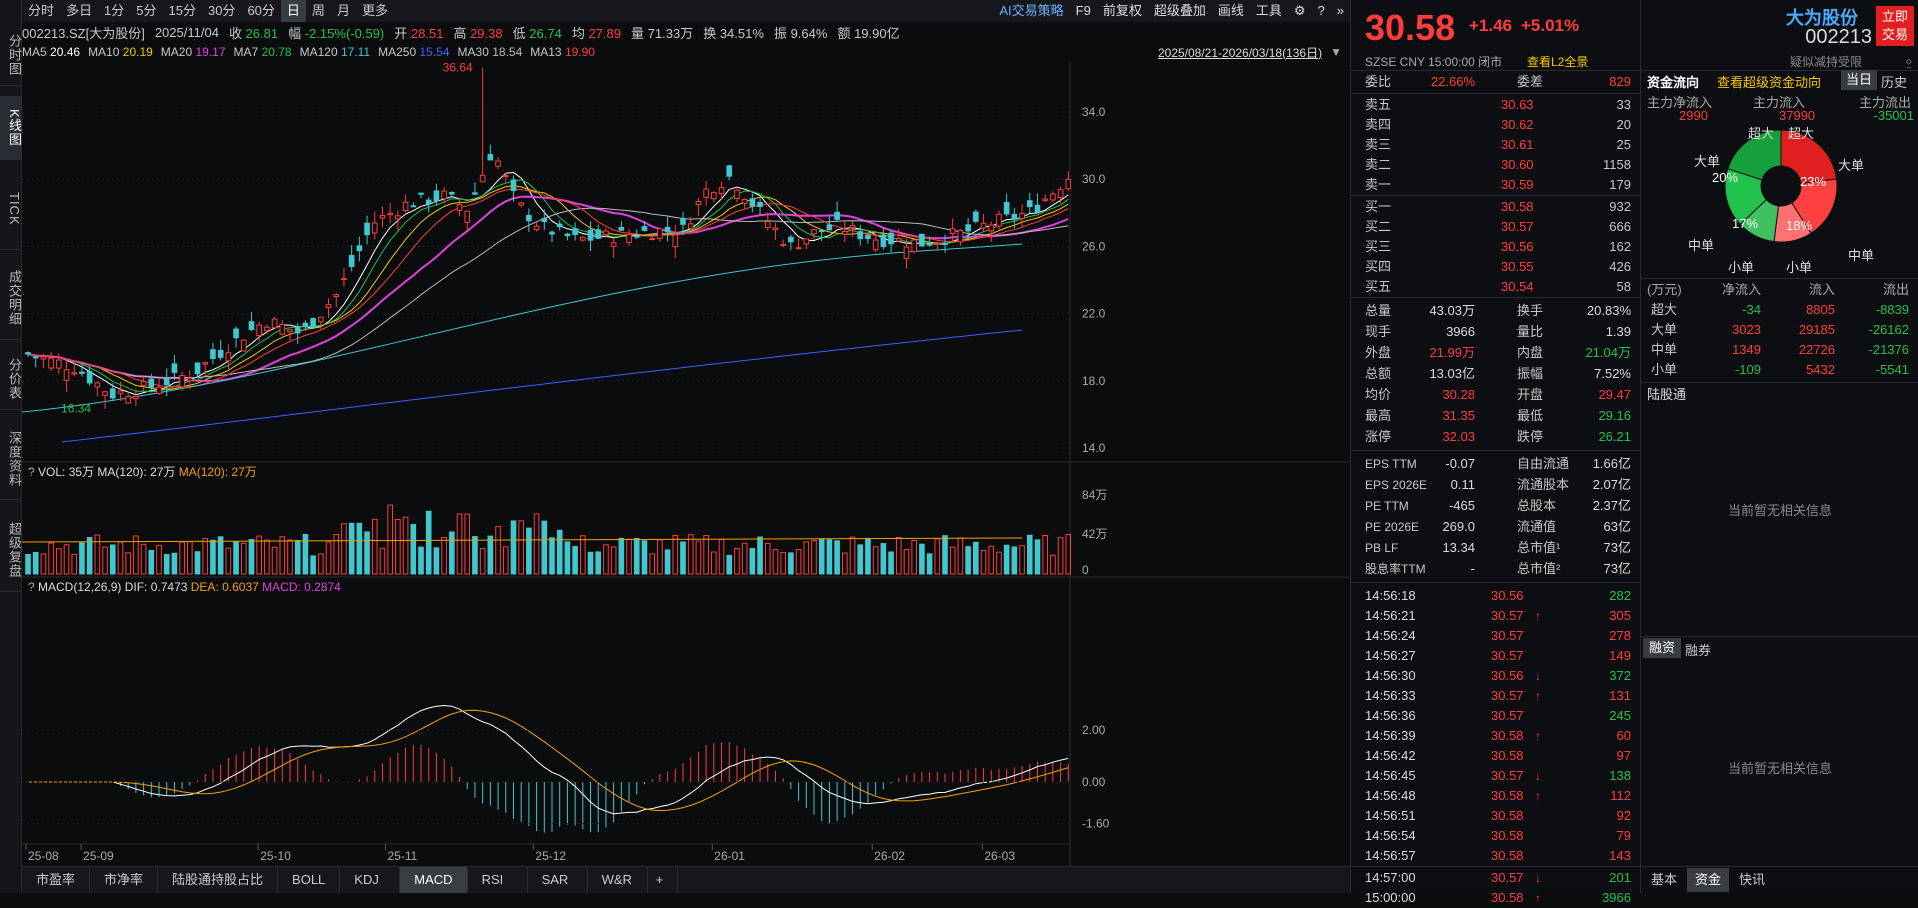 This screenshot has height=908, width=1918. What do you see at coordinates (1496, 227) in the screenshot?
I see `bid-row: 买二 30.57 666` at bounding box center [1496, 227].